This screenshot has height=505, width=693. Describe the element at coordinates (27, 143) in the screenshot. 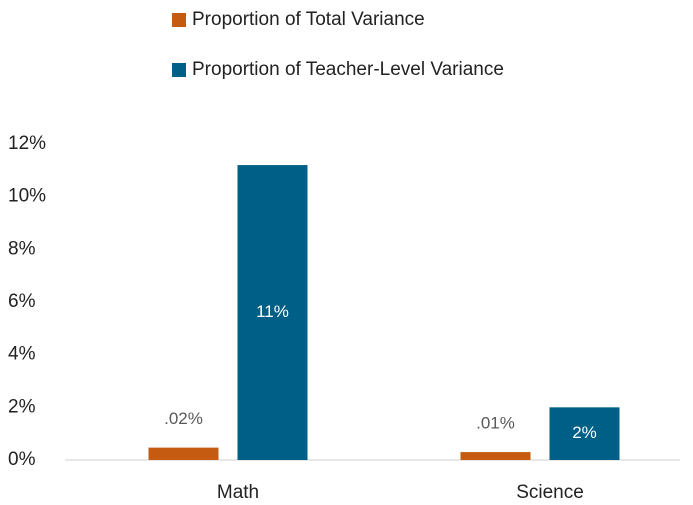

I see `y-tick-label: 12%` at that location.